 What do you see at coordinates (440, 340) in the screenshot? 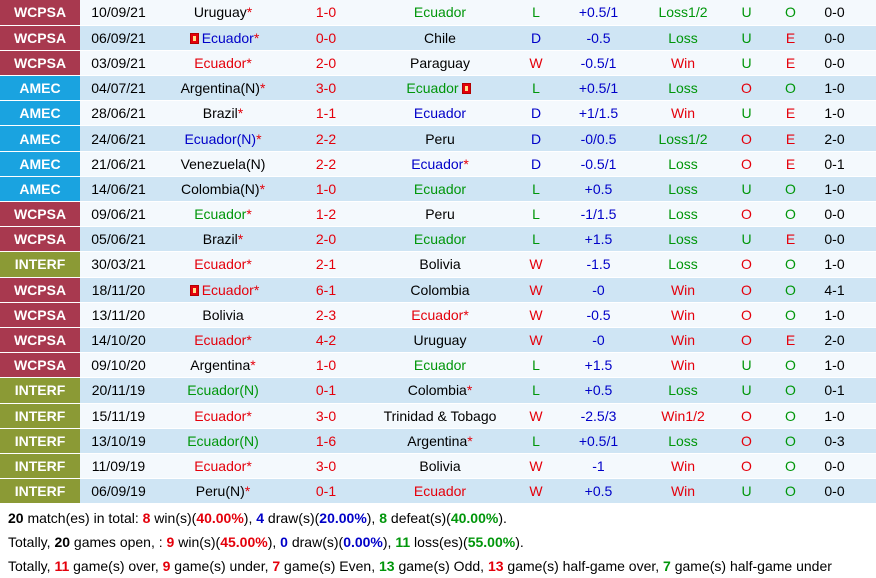
I see `away-team: Uruguay` at bounding box center [440, 340].